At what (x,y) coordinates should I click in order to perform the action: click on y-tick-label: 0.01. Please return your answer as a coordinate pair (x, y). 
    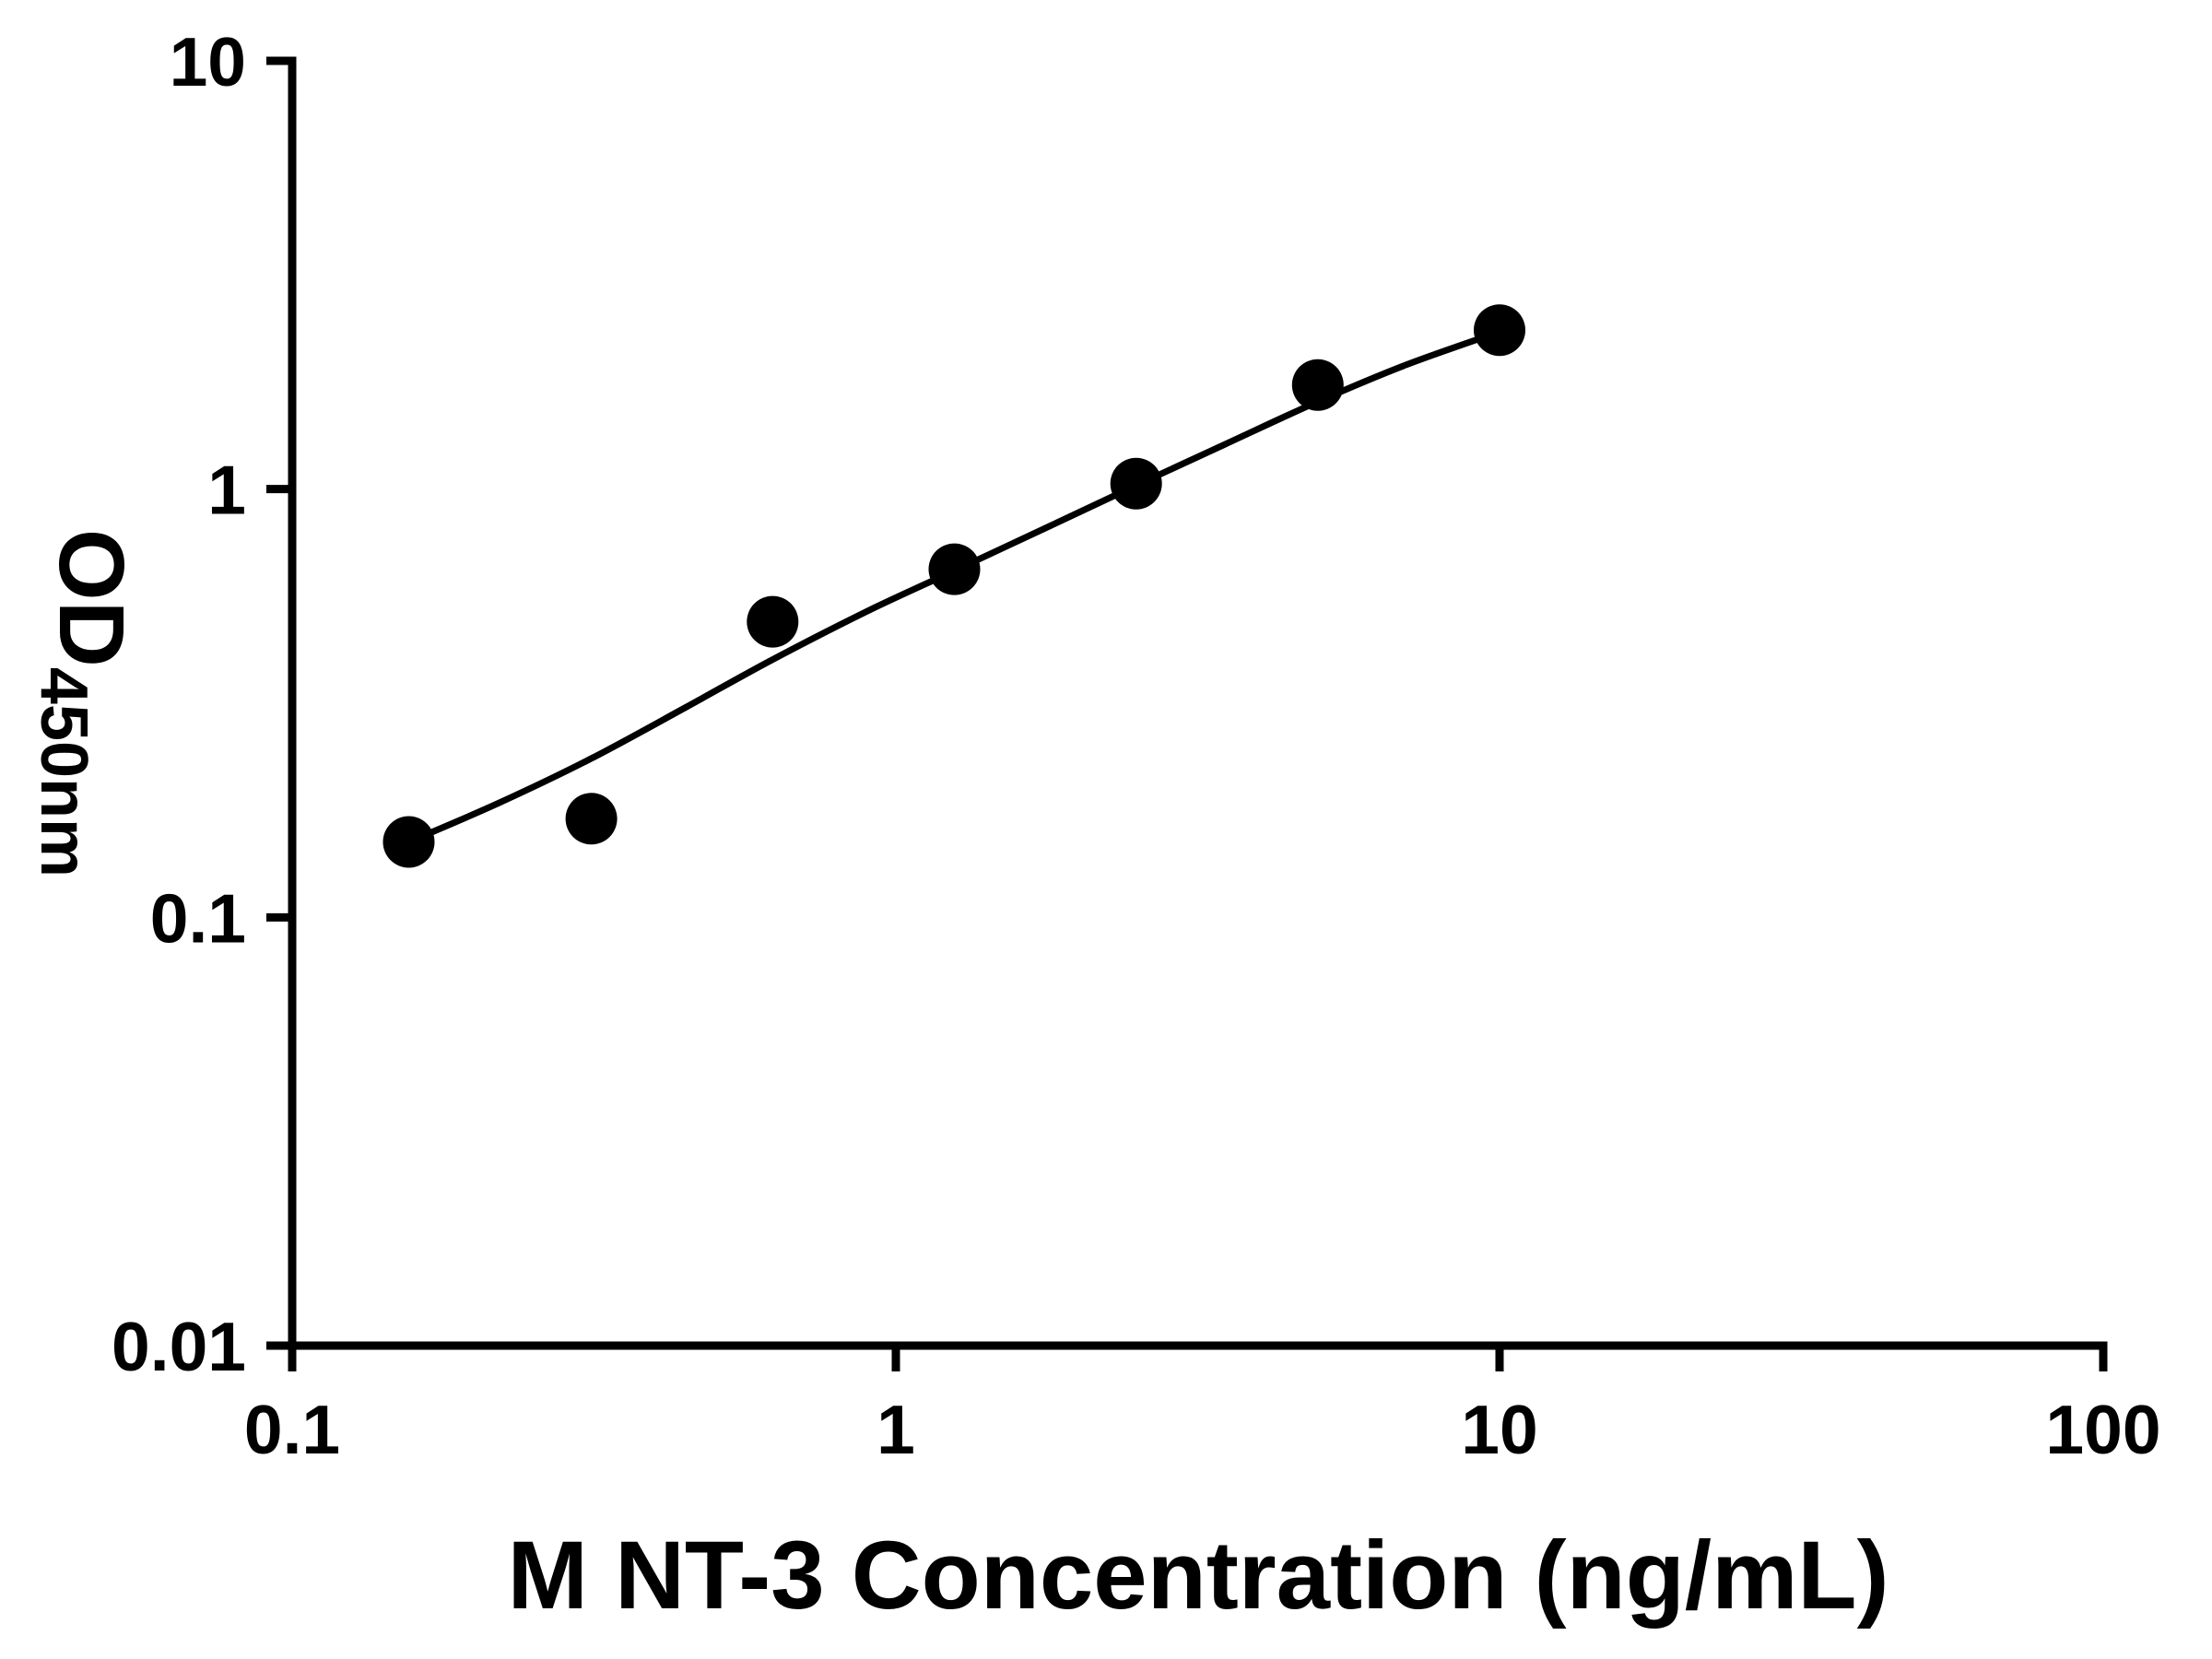
    Looking at the image, I should click on (179, 1346).